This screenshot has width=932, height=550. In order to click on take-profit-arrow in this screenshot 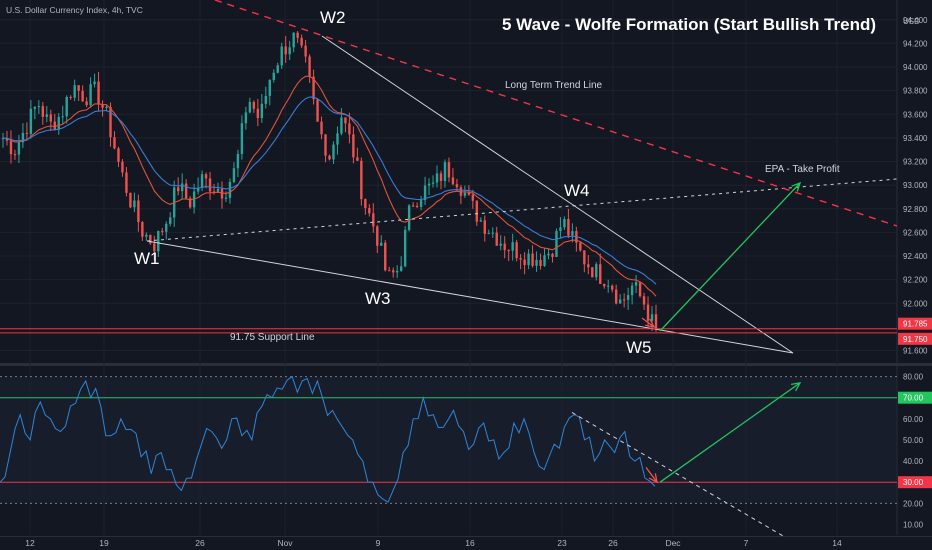, I will do `click(730, 257)`.